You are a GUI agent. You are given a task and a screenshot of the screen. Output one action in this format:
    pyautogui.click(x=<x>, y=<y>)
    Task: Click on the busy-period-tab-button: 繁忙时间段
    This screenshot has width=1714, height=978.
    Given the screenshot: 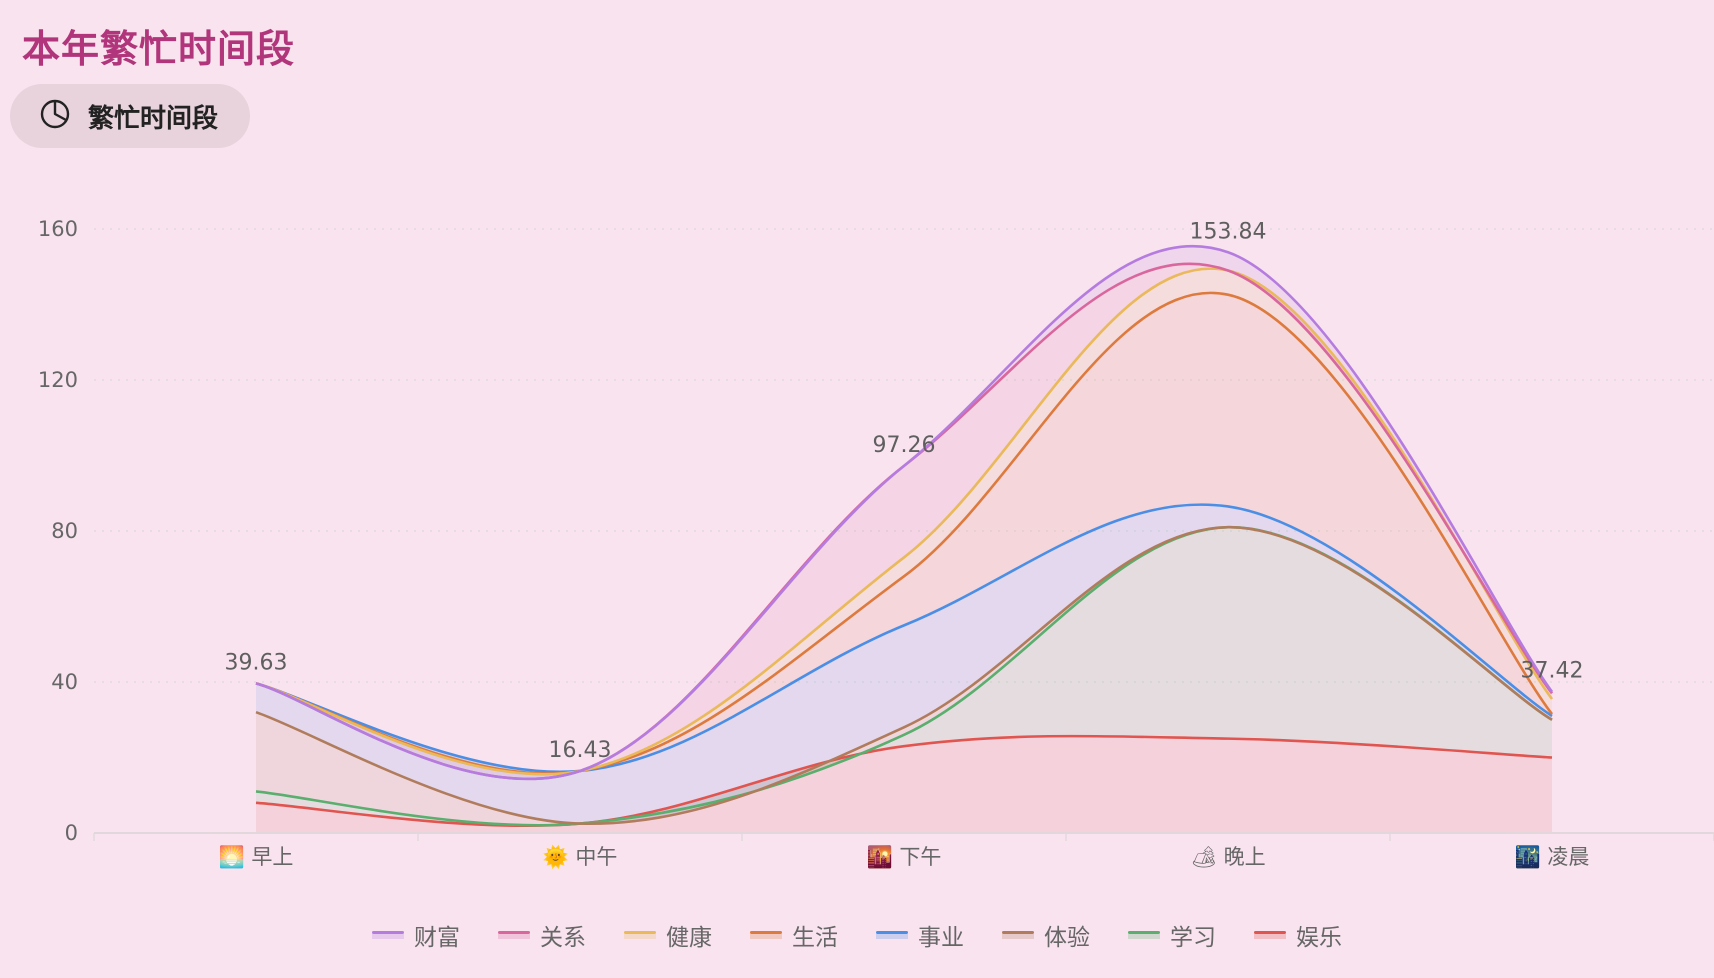 What is the action you would take?
    pyautogui.click(x=130, y=116)
    